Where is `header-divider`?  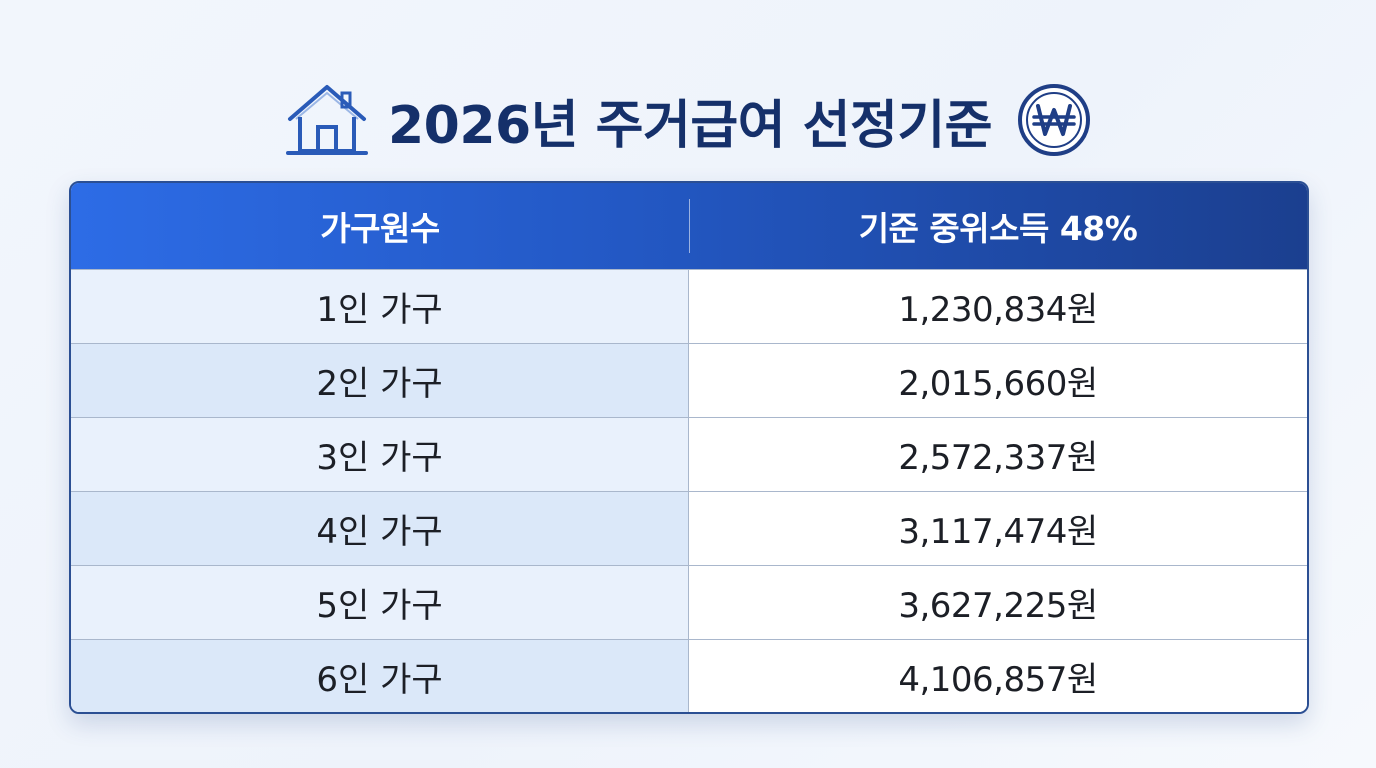
header-divider is located at coordinates (689, 226).